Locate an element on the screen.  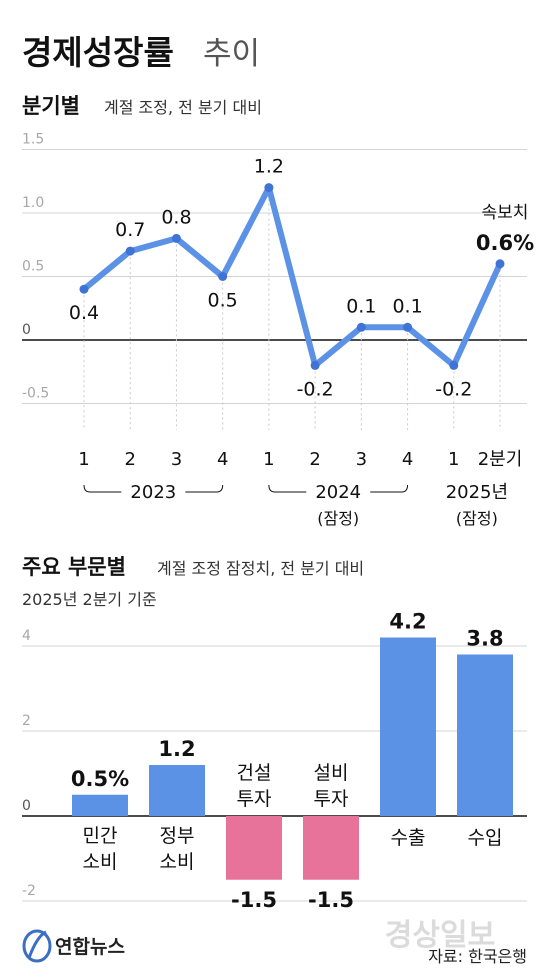
bar-category-label: 건설 is located at coordinates (254, 773).